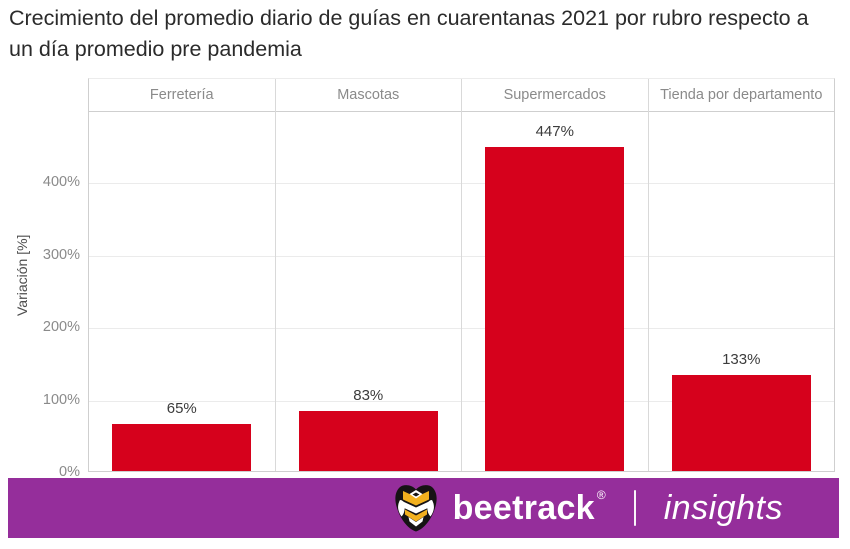  I want to click on bar-value-label: 133%, so click(741, 359).